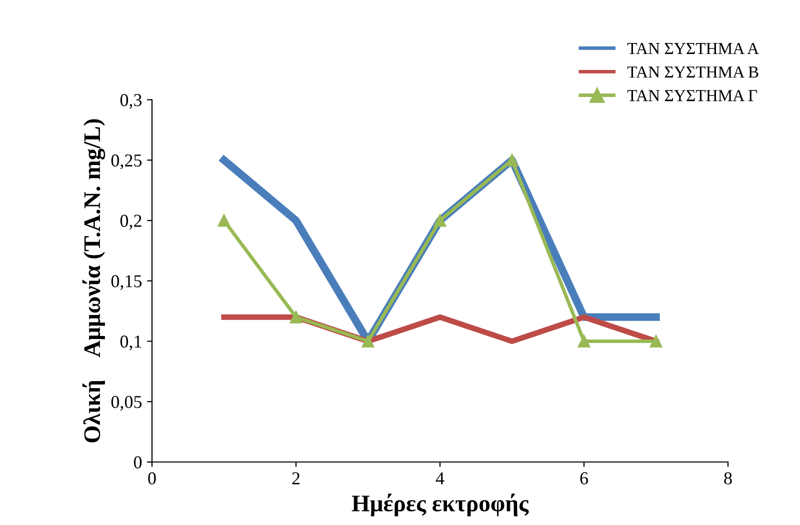 The image size is (800, 525). I want to click on legend-label: ΤΑΝ ΣΥΣΤΗΜΑ Α, so click(693, 48).